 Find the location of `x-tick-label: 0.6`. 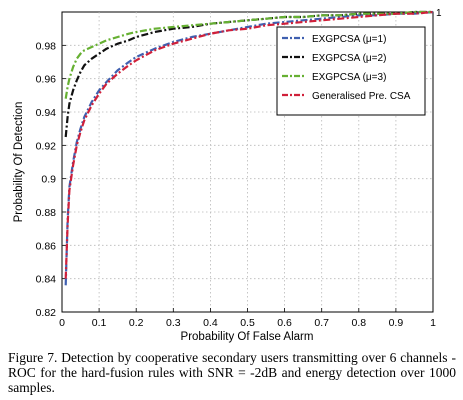

x-tick-label: 0.6 is located at coordinates (284, 323).